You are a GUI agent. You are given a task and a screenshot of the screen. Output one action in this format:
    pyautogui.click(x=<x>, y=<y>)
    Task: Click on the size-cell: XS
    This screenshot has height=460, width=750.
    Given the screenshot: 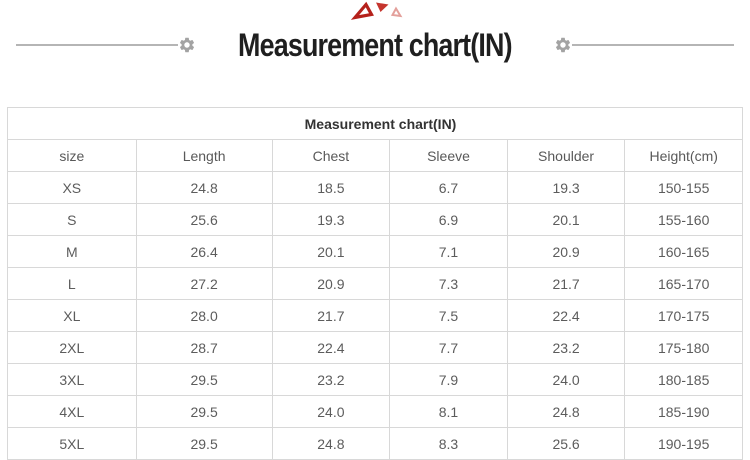 What is the action you would take?
    pyautogui.click(x=72, y=187)
    